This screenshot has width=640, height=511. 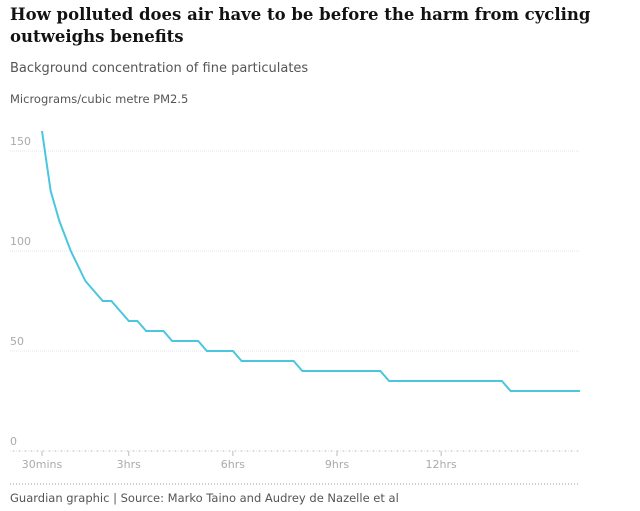 I want to click on y-tick-label: 150, so click(x=20, y=141).